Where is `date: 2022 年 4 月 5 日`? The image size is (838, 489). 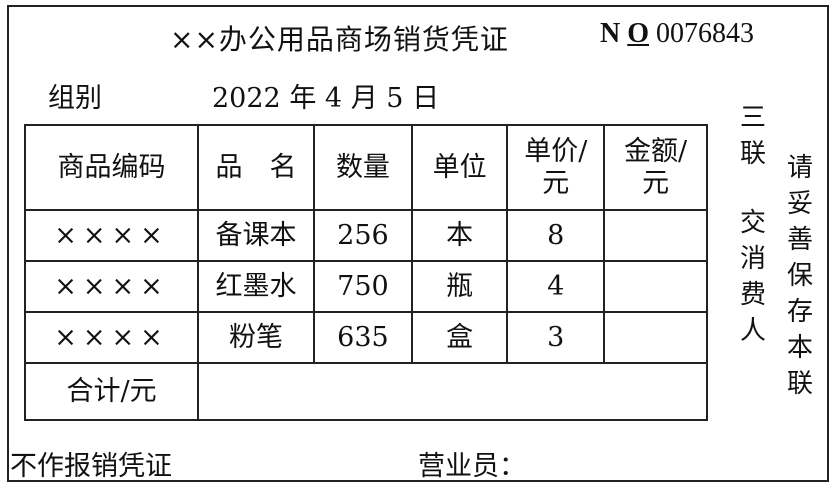
date: 2022 年 4 月 5 日 is located at coordinates (325, 95).